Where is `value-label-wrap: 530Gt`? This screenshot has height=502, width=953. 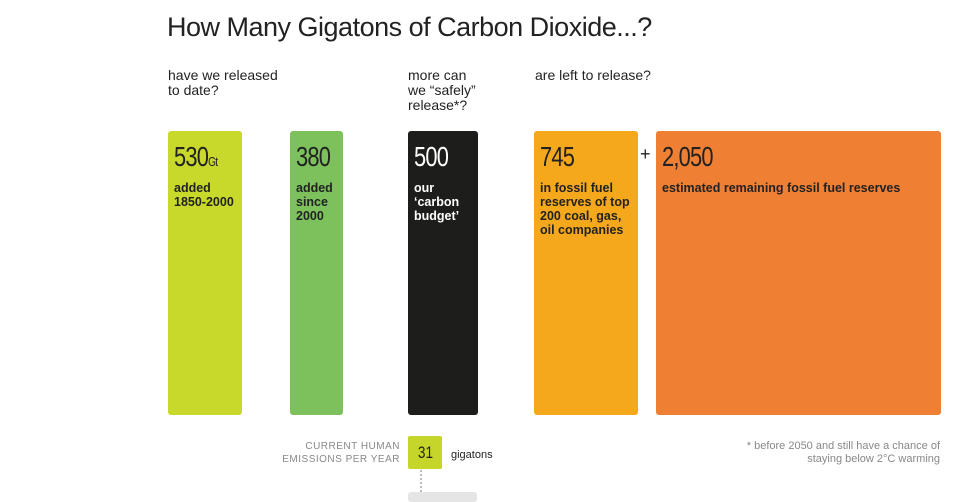 value-label-wrap: 530Gt is located at coordinates (205, 157).